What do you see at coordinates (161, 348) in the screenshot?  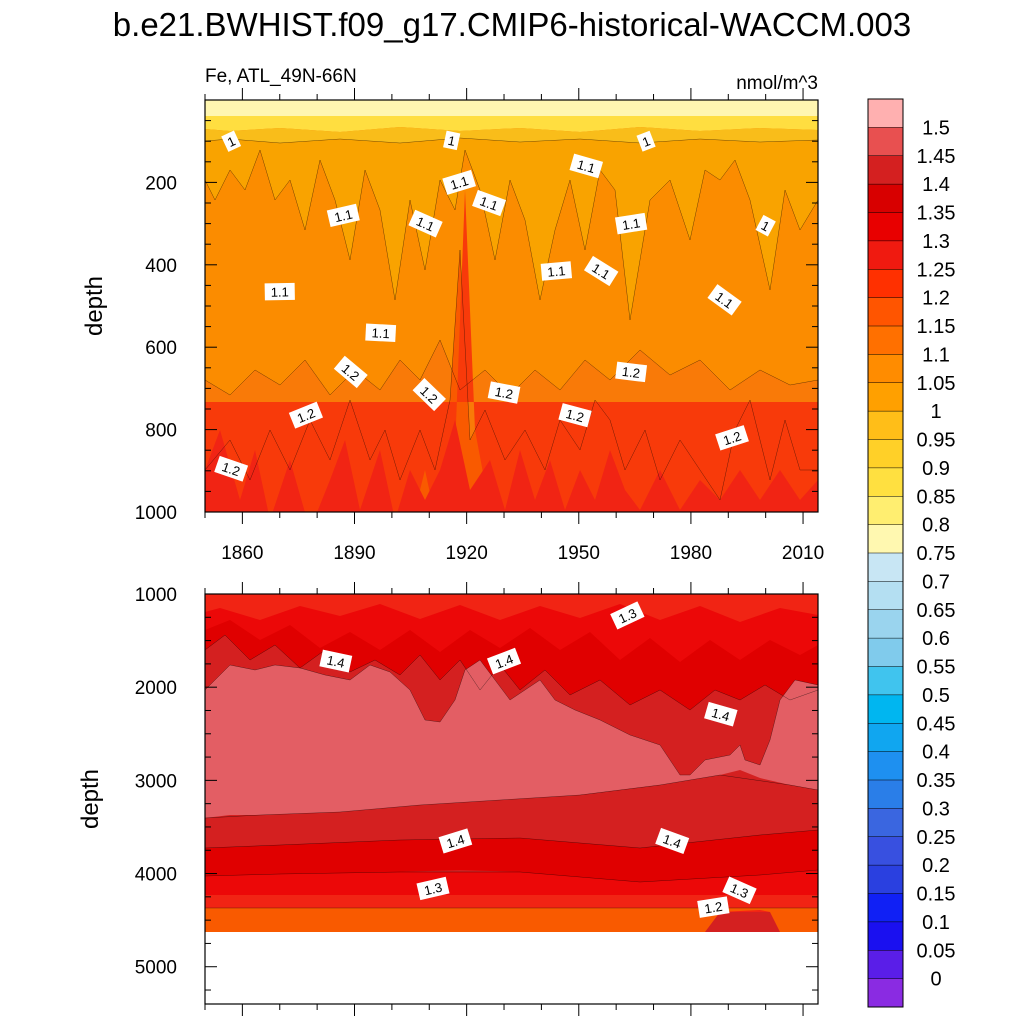 I see `top-y-tick-label: 600` at bounding box center [161, 348].